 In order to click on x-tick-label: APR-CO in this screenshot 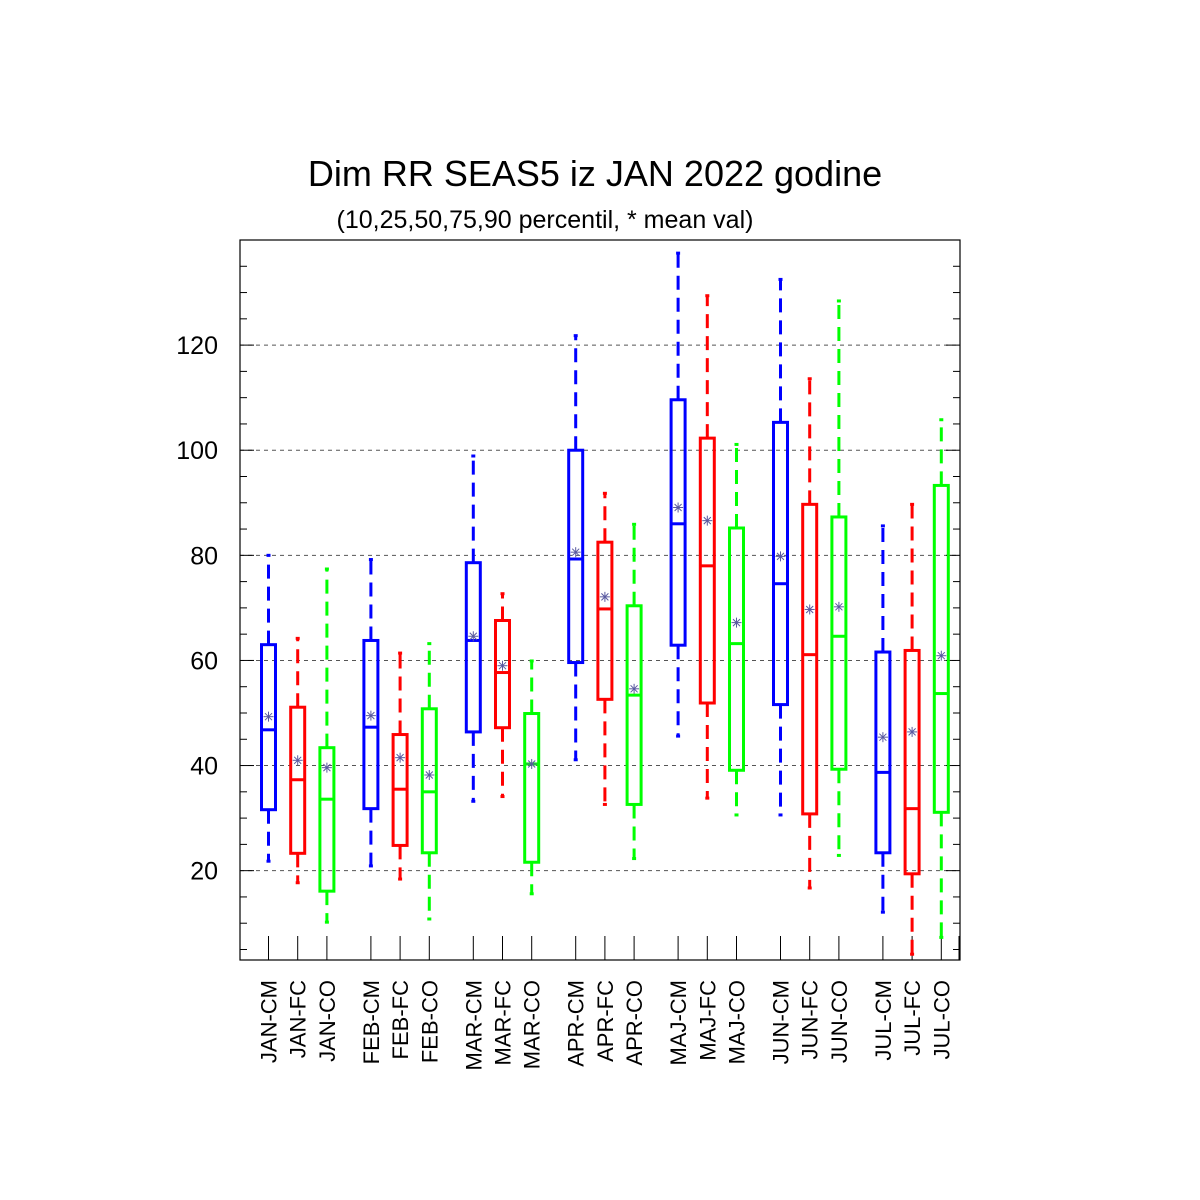, I will do `click(634, 1023)`.